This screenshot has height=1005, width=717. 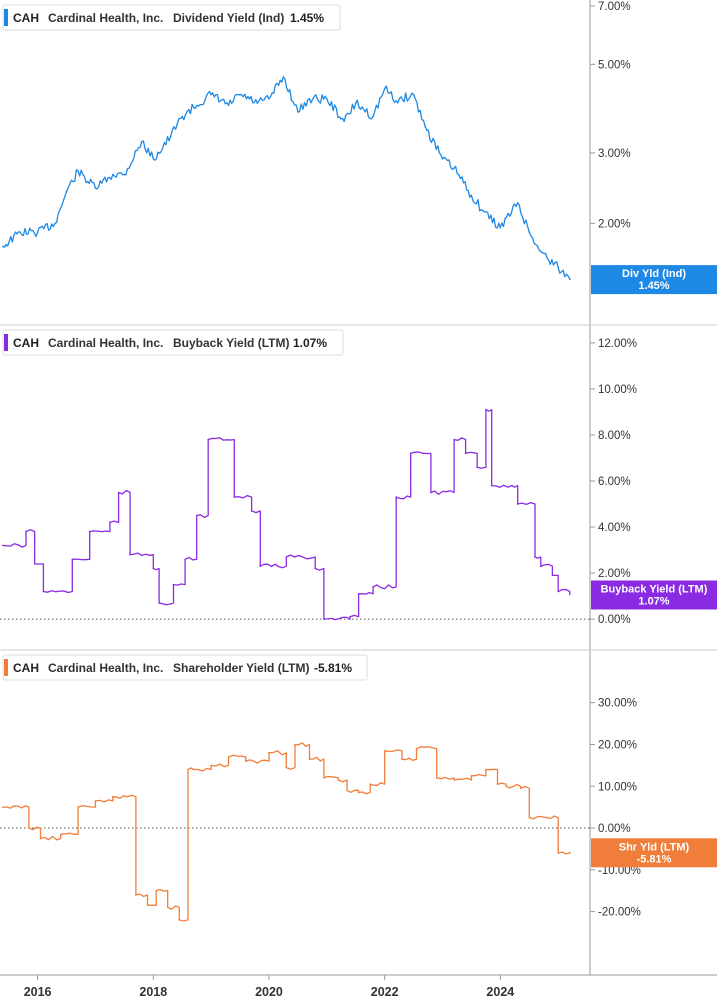 What do you see at coordinates (619, 871) in the screenshot?
I see `y-tick-label: -10.00%` at bounding box center [619, 871].